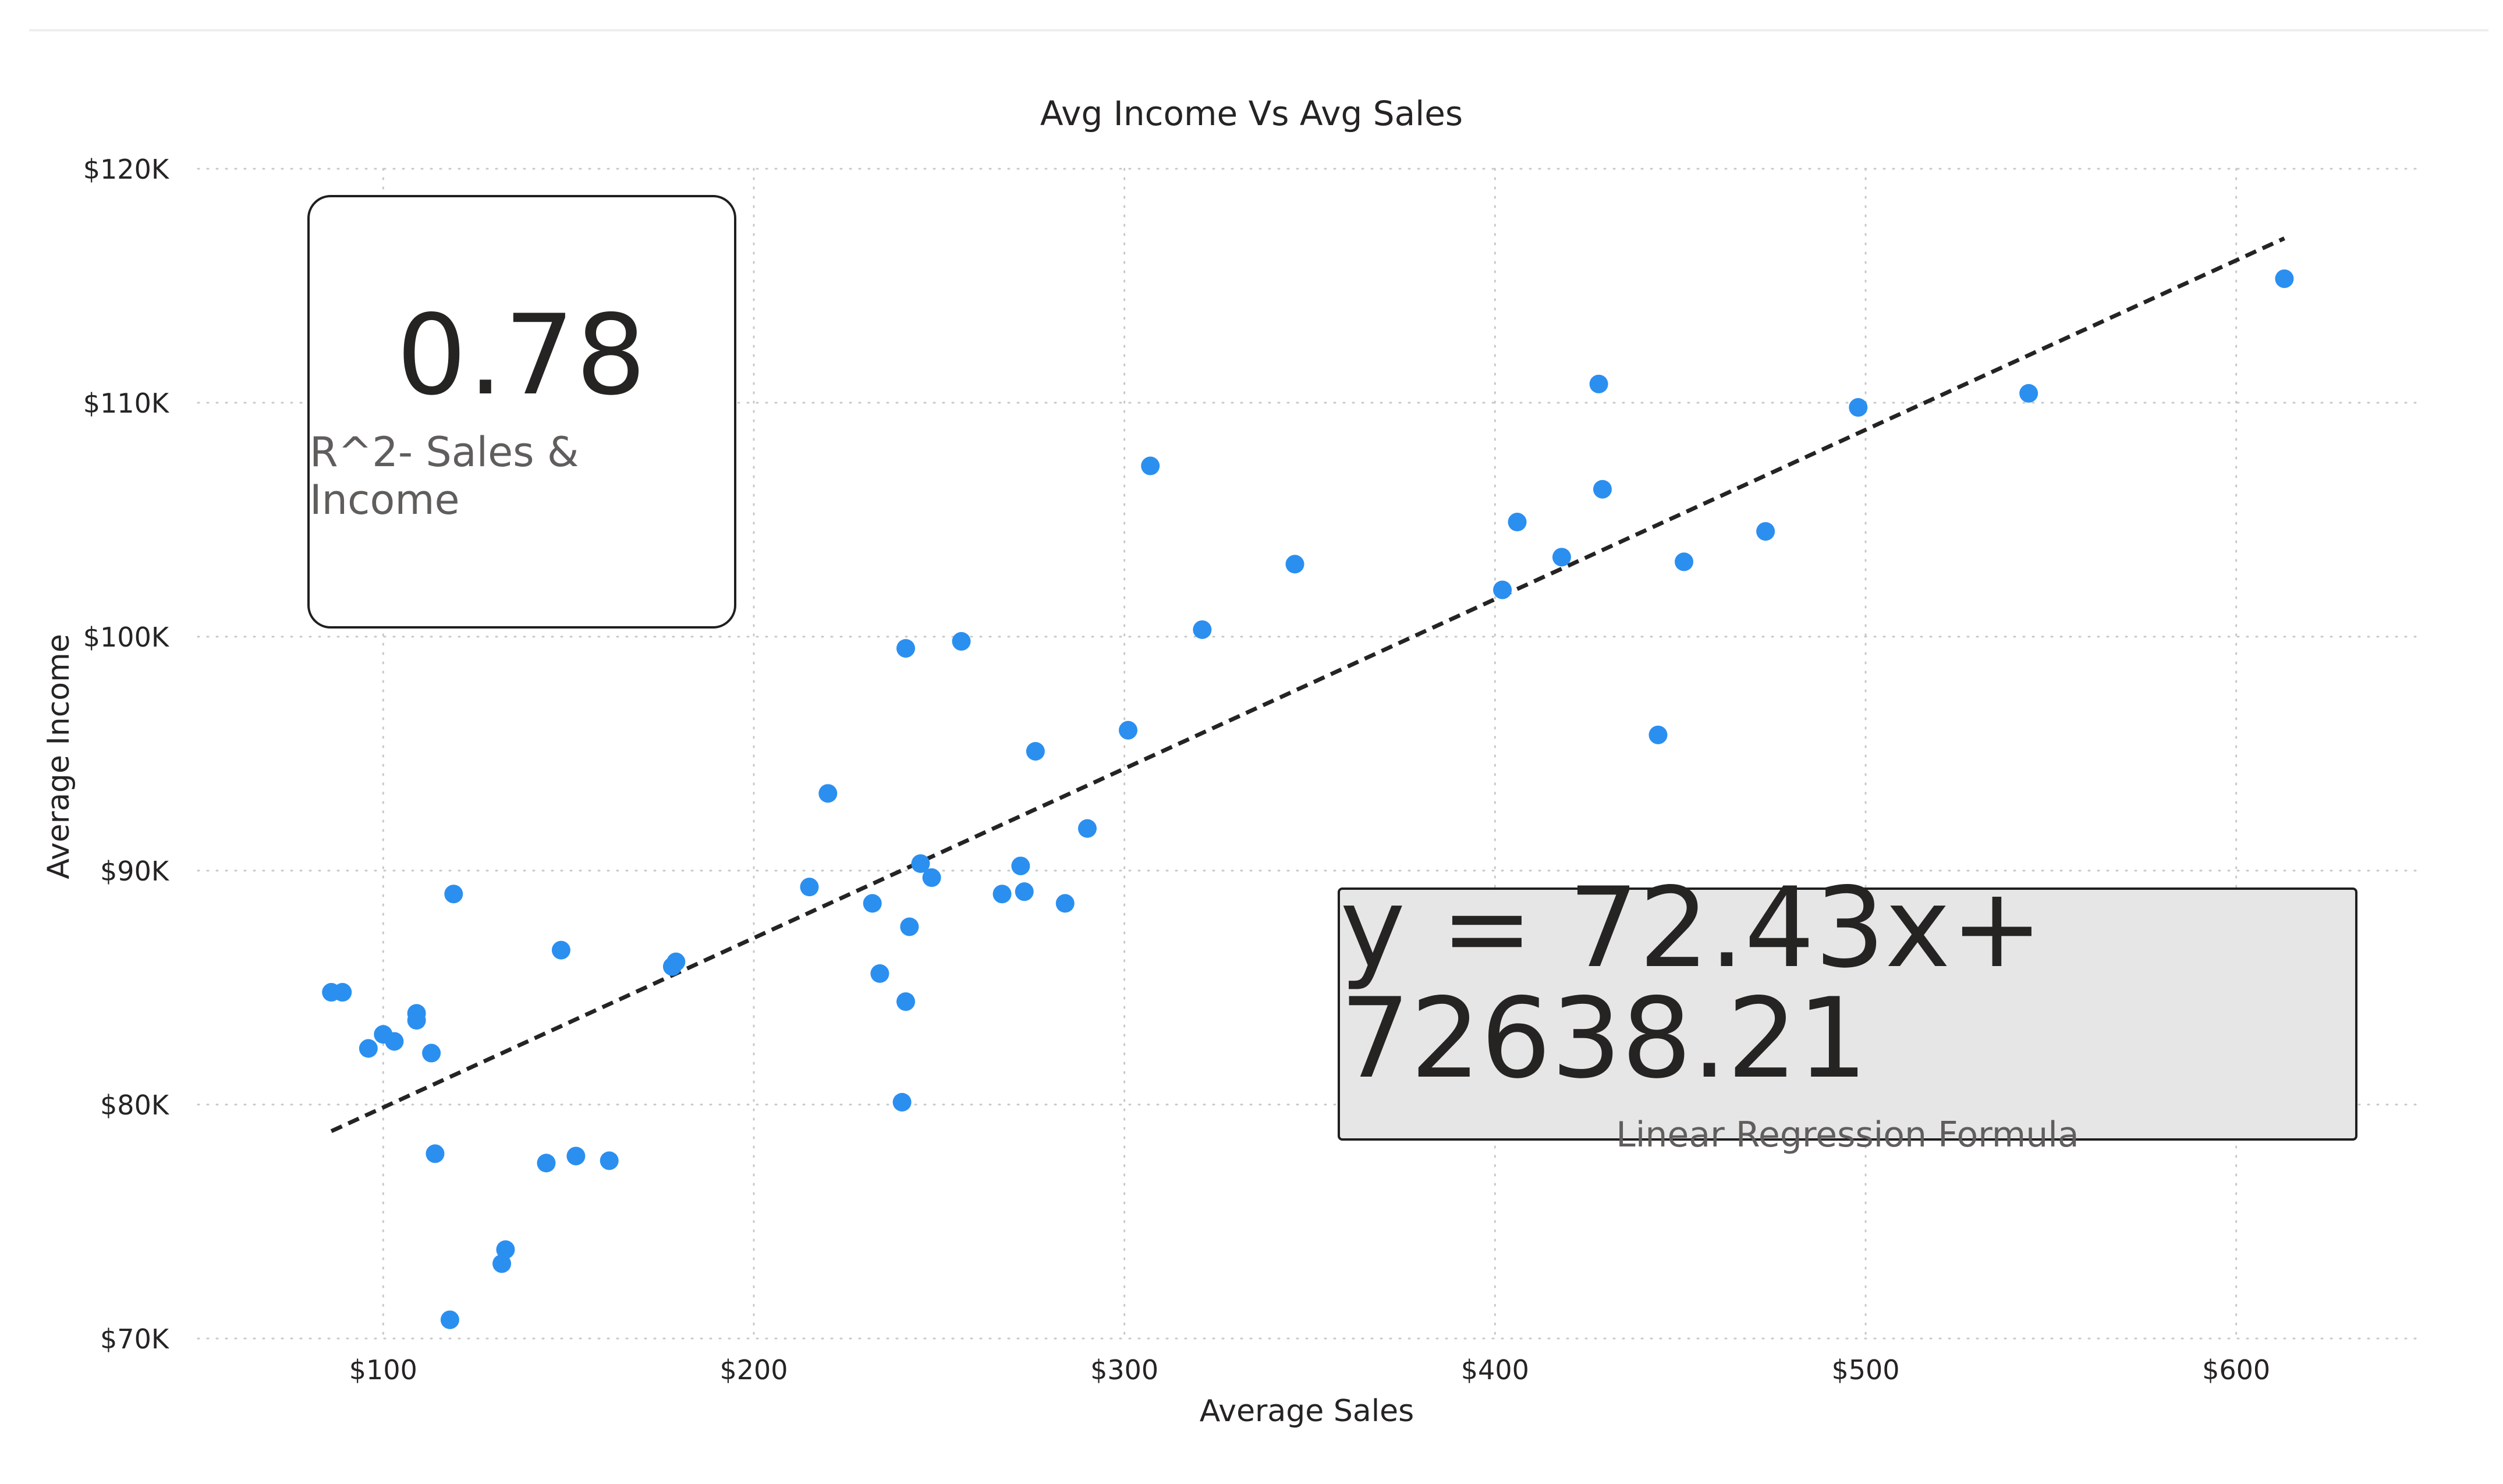 The height and width of the screenshot is (1484, 2503). What do you see at coordinates (1847, 1134) in the screenshot?
I see `regression-formula-label: Linear Regression Formula` at bounding box center [1847, 1134].